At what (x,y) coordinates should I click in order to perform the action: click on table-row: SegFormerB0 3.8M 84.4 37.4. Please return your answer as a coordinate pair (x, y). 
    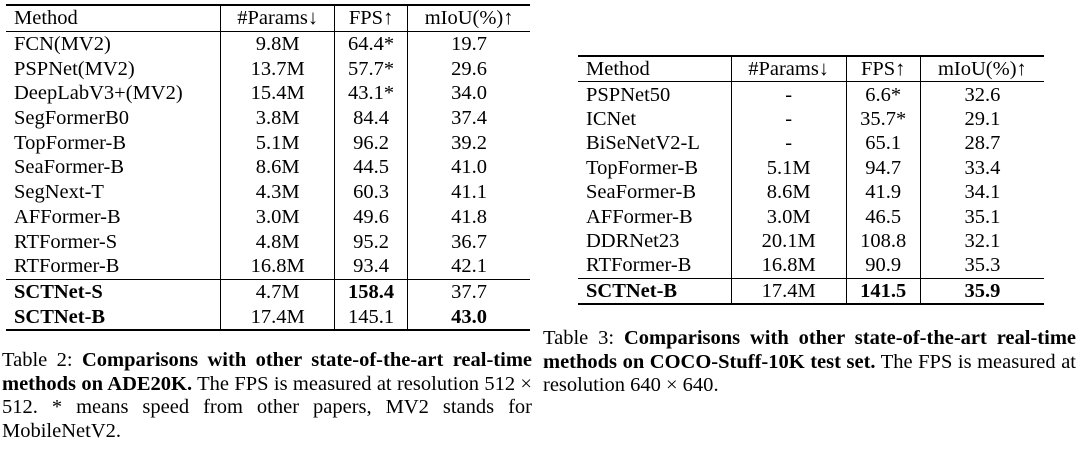
    Looking at the image, I should click on (268, 118).